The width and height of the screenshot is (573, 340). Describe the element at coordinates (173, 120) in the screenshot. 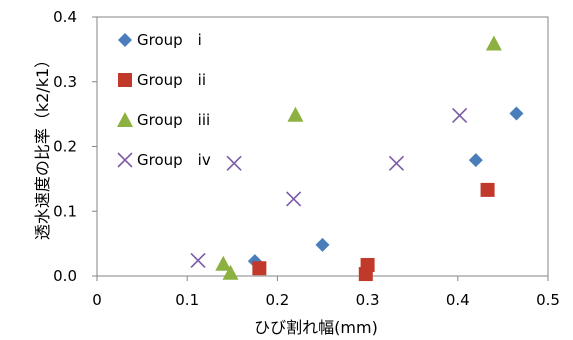

I see `legend-label: Group iii` at that location.